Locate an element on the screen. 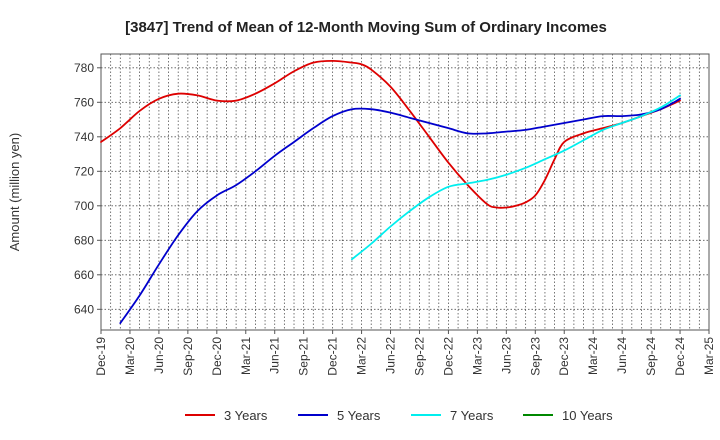 The width and height of the screenshot is (720, 440). x-tick-label: Mar-25 is located at coordinates (709, 356).